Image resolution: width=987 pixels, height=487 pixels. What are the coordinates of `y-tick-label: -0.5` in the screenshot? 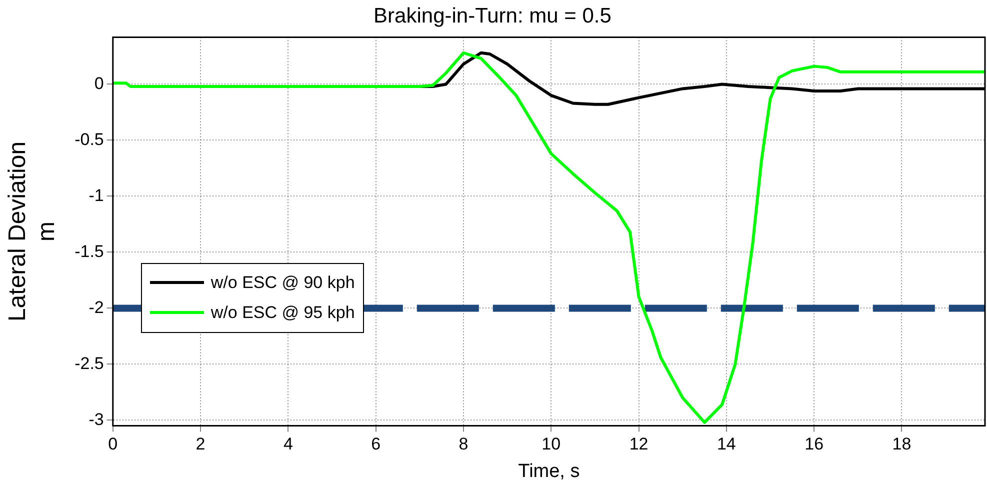 It's located at (89, 139).